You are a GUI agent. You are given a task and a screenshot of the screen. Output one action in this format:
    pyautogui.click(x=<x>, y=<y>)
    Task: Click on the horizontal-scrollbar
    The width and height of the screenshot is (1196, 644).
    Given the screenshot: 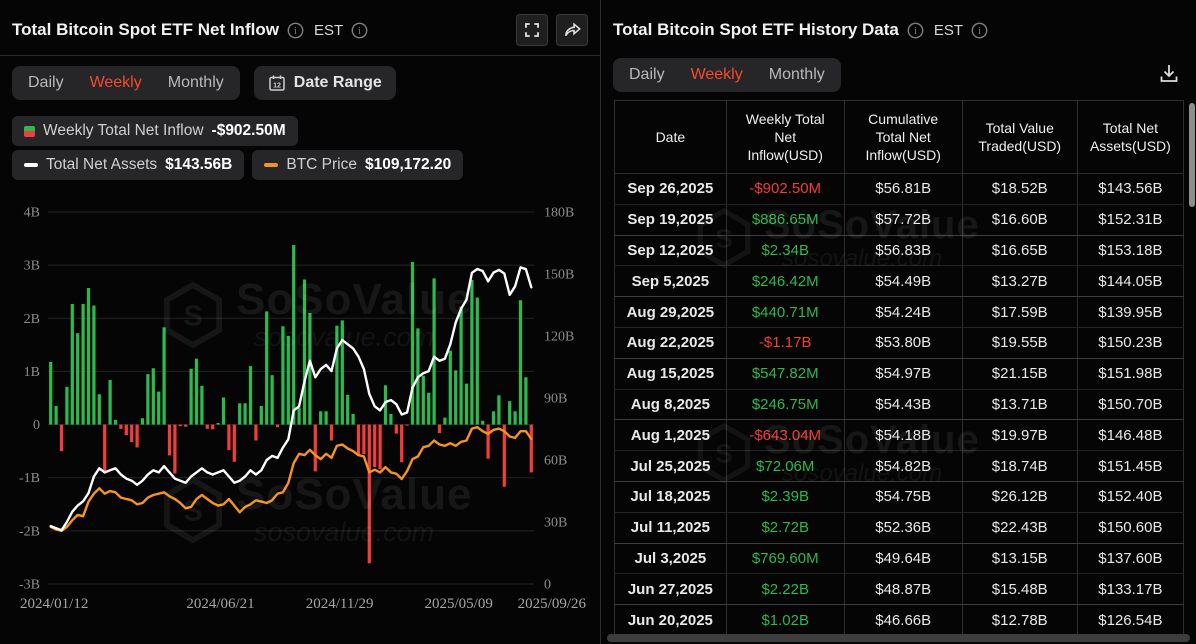 What is the action you would take?
    pyautogui.click(x=898, y=638)
    